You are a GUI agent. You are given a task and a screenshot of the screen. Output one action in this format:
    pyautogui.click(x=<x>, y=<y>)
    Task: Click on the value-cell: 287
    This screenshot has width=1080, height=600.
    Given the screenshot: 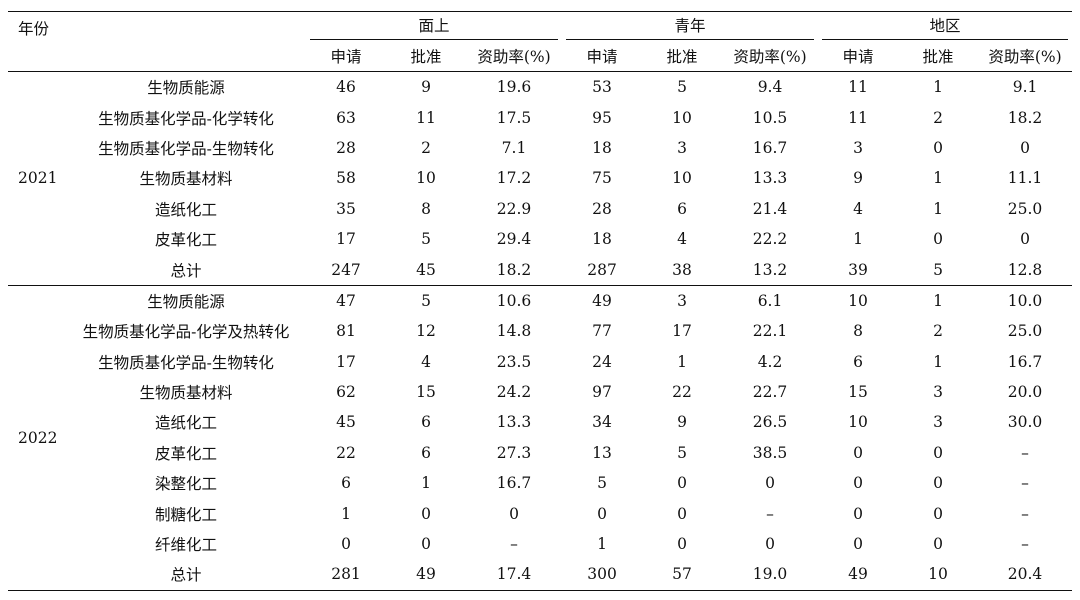 What is the action you would take?
    pyautogui.click(x=602, y=270)
    